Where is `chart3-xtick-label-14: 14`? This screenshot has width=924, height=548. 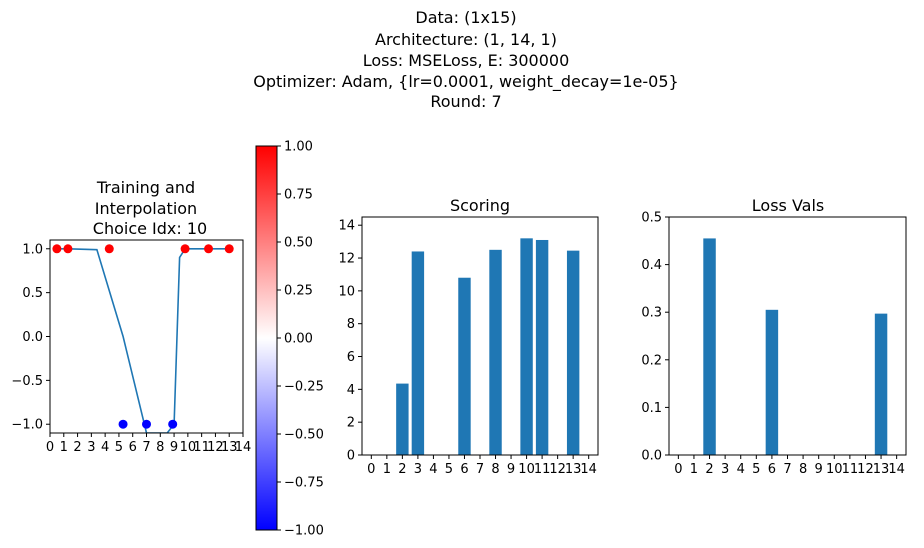
chart3-xtick-label-14: 14 is located at coordinates (896, 469).